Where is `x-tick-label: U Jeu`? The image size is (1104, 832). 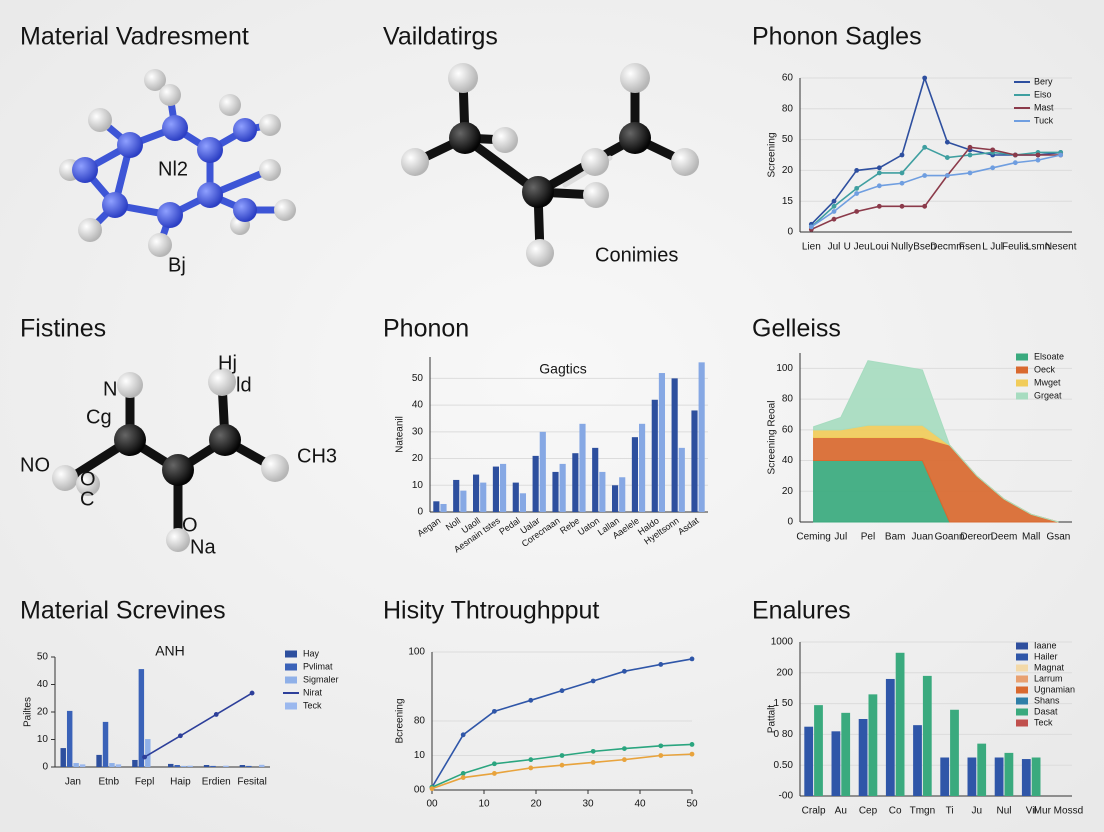
x-tick-label: U Jeu is located at coordinates (857, 247).